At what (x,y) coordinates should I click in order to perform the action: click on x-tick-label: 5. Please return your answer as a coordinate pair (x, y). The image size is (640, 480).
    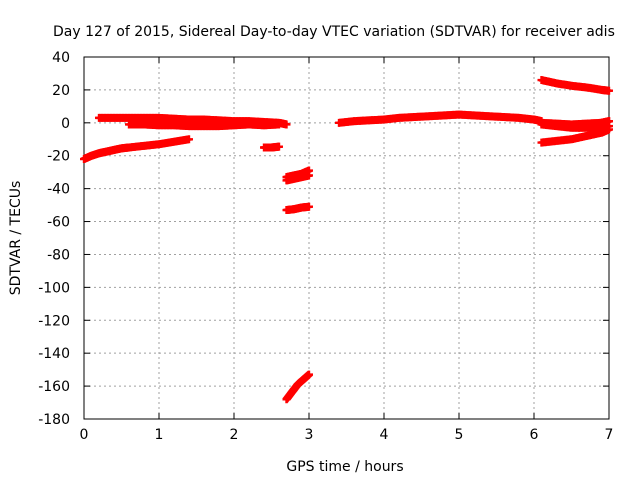
    Looking at the image, I should click on (459, 435).